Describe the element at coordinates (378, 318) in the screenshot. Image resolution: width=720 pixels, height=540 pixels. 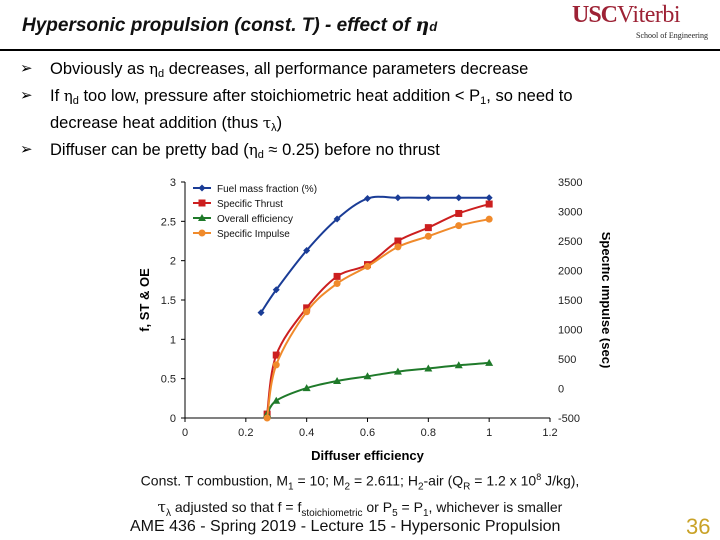
I see `series-line-specific-impulse` at that location.